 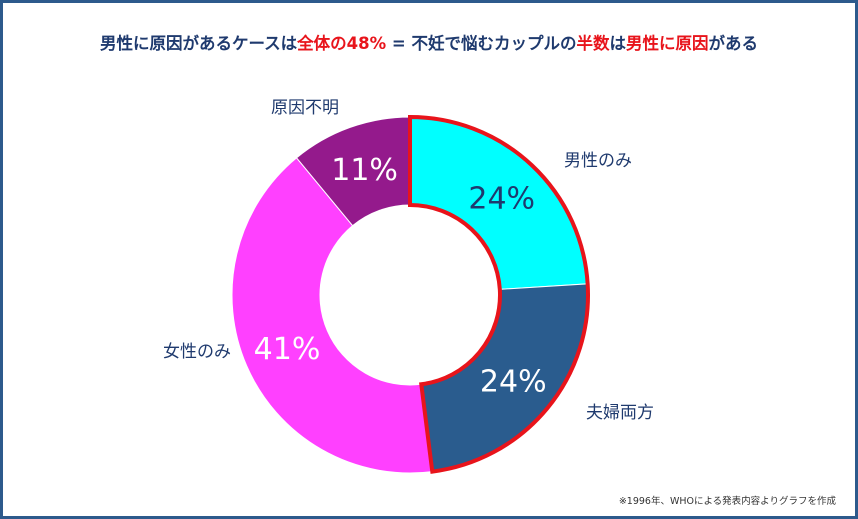 What do you see at coordinates (513, 381) in the screenshot?
I see `value-label-2: 24%` at bounding box center [513, 381].